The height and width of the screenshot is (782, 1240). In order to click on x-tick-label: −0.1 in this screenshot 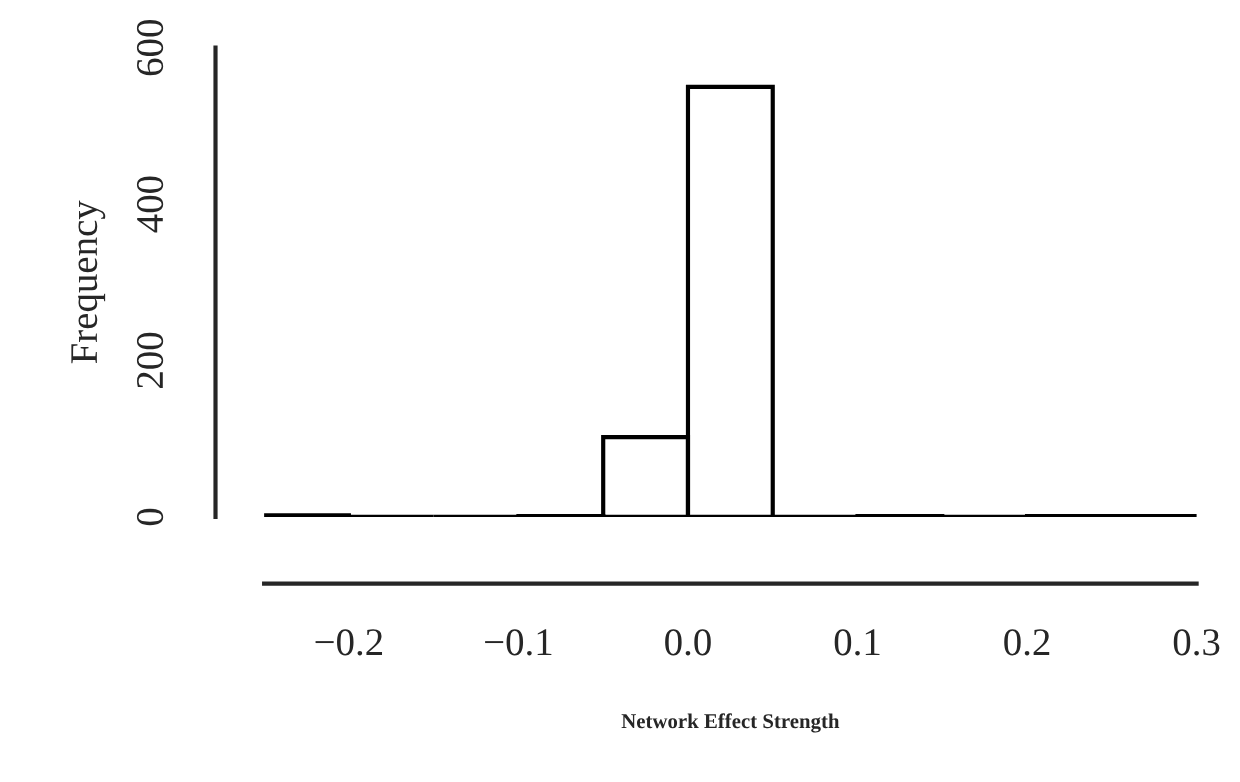, I will do `click(518, 642)`.